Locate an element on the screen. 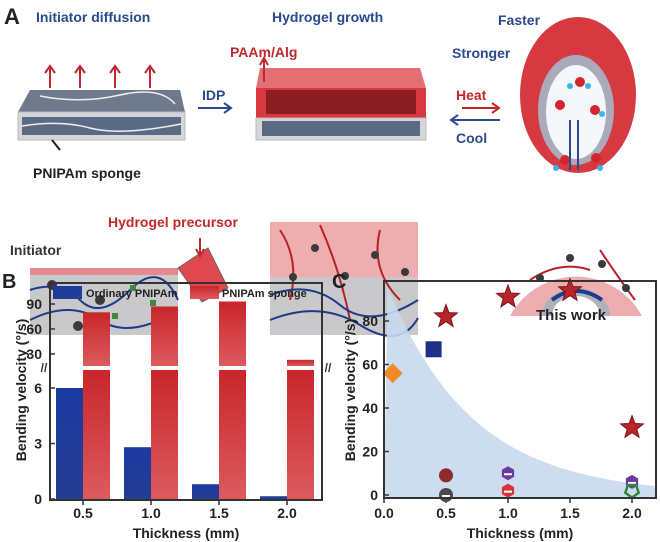 Image resolution: width=660 pixels, height=542 pixels. c-point-pentagon is located at coordinates (632, 491).